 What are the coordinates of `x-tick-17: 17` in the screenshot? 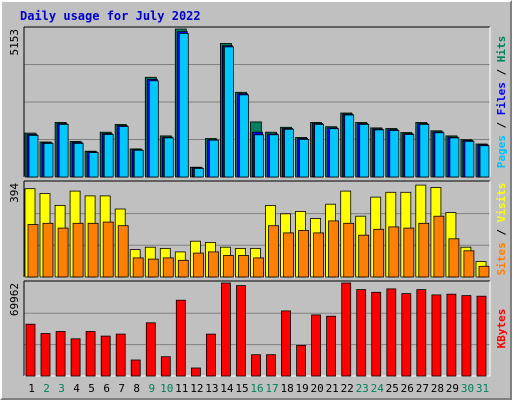 It's located at (271, 388).